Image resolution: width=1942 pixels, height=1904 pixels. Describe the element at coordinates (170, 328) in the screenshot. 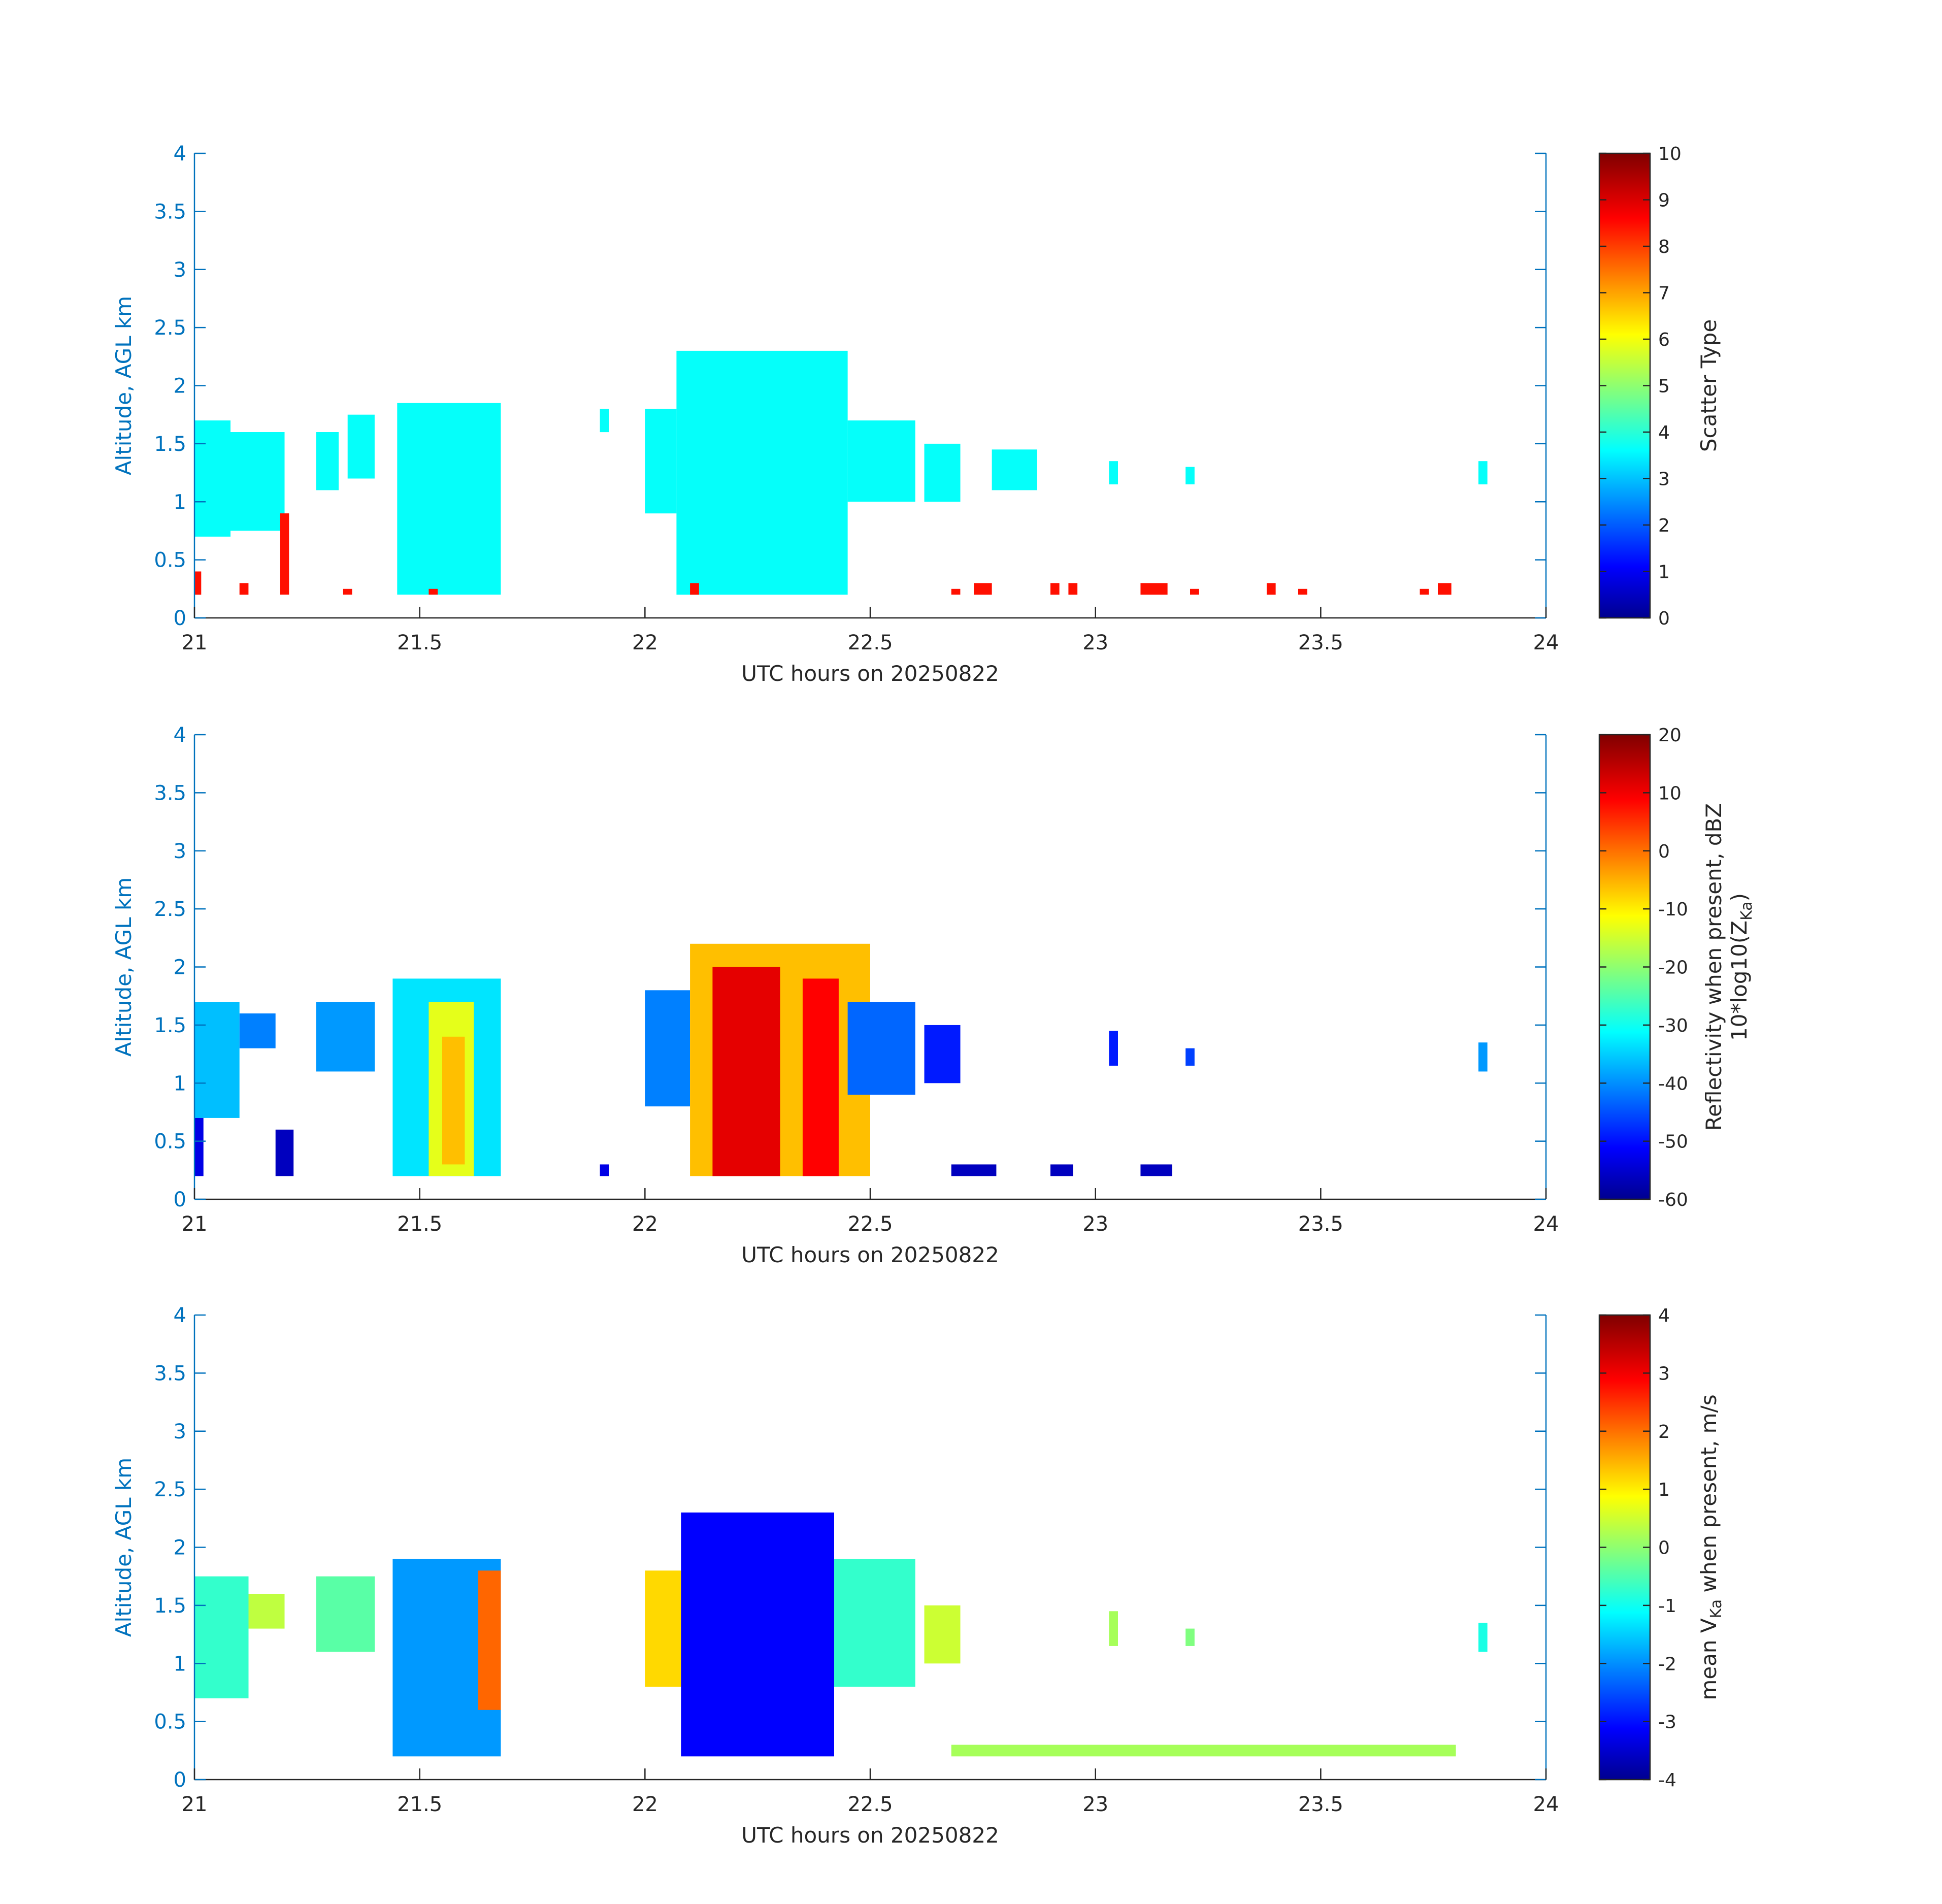

I see `y-tick-label: 2.5` at that location.